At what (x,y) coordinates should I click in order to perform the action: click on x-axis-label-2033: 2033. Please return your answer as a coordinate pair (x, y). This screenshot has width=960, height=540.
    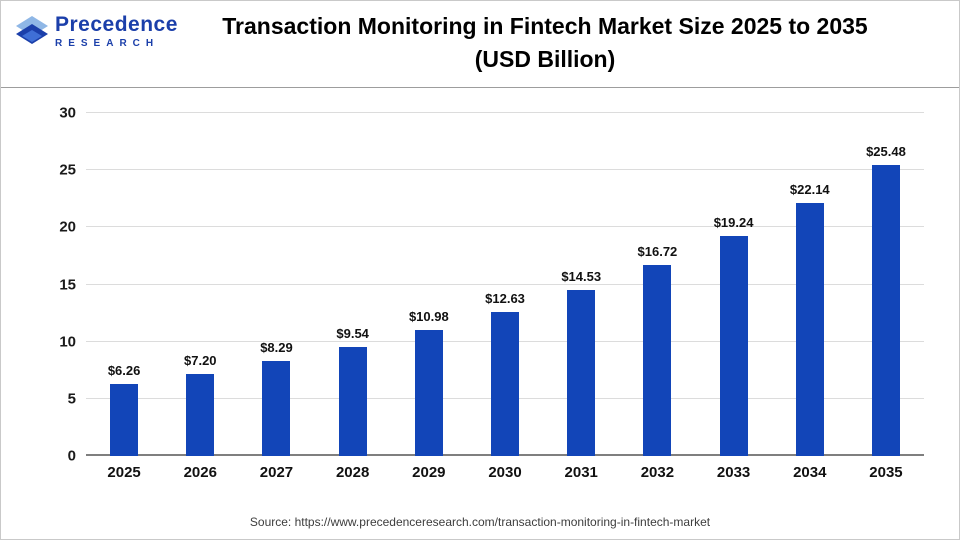
    Looking at the image, I should click on (733, 472).